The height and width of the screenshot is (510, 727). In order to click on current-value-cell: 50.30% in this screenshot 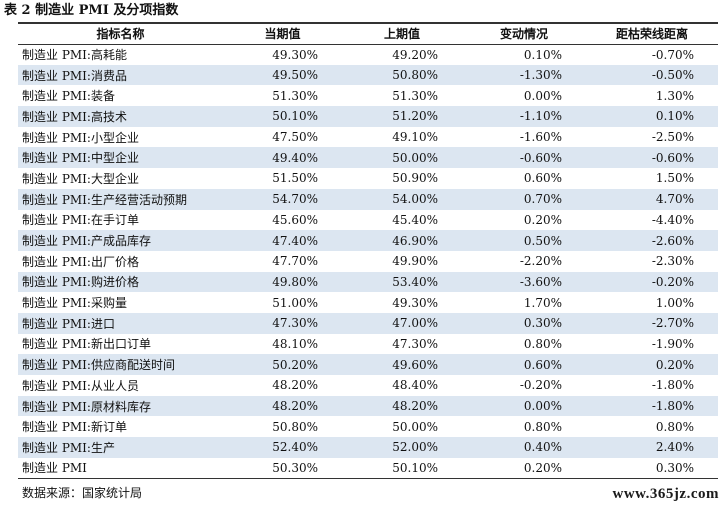, I will do `click(282, 468)`.